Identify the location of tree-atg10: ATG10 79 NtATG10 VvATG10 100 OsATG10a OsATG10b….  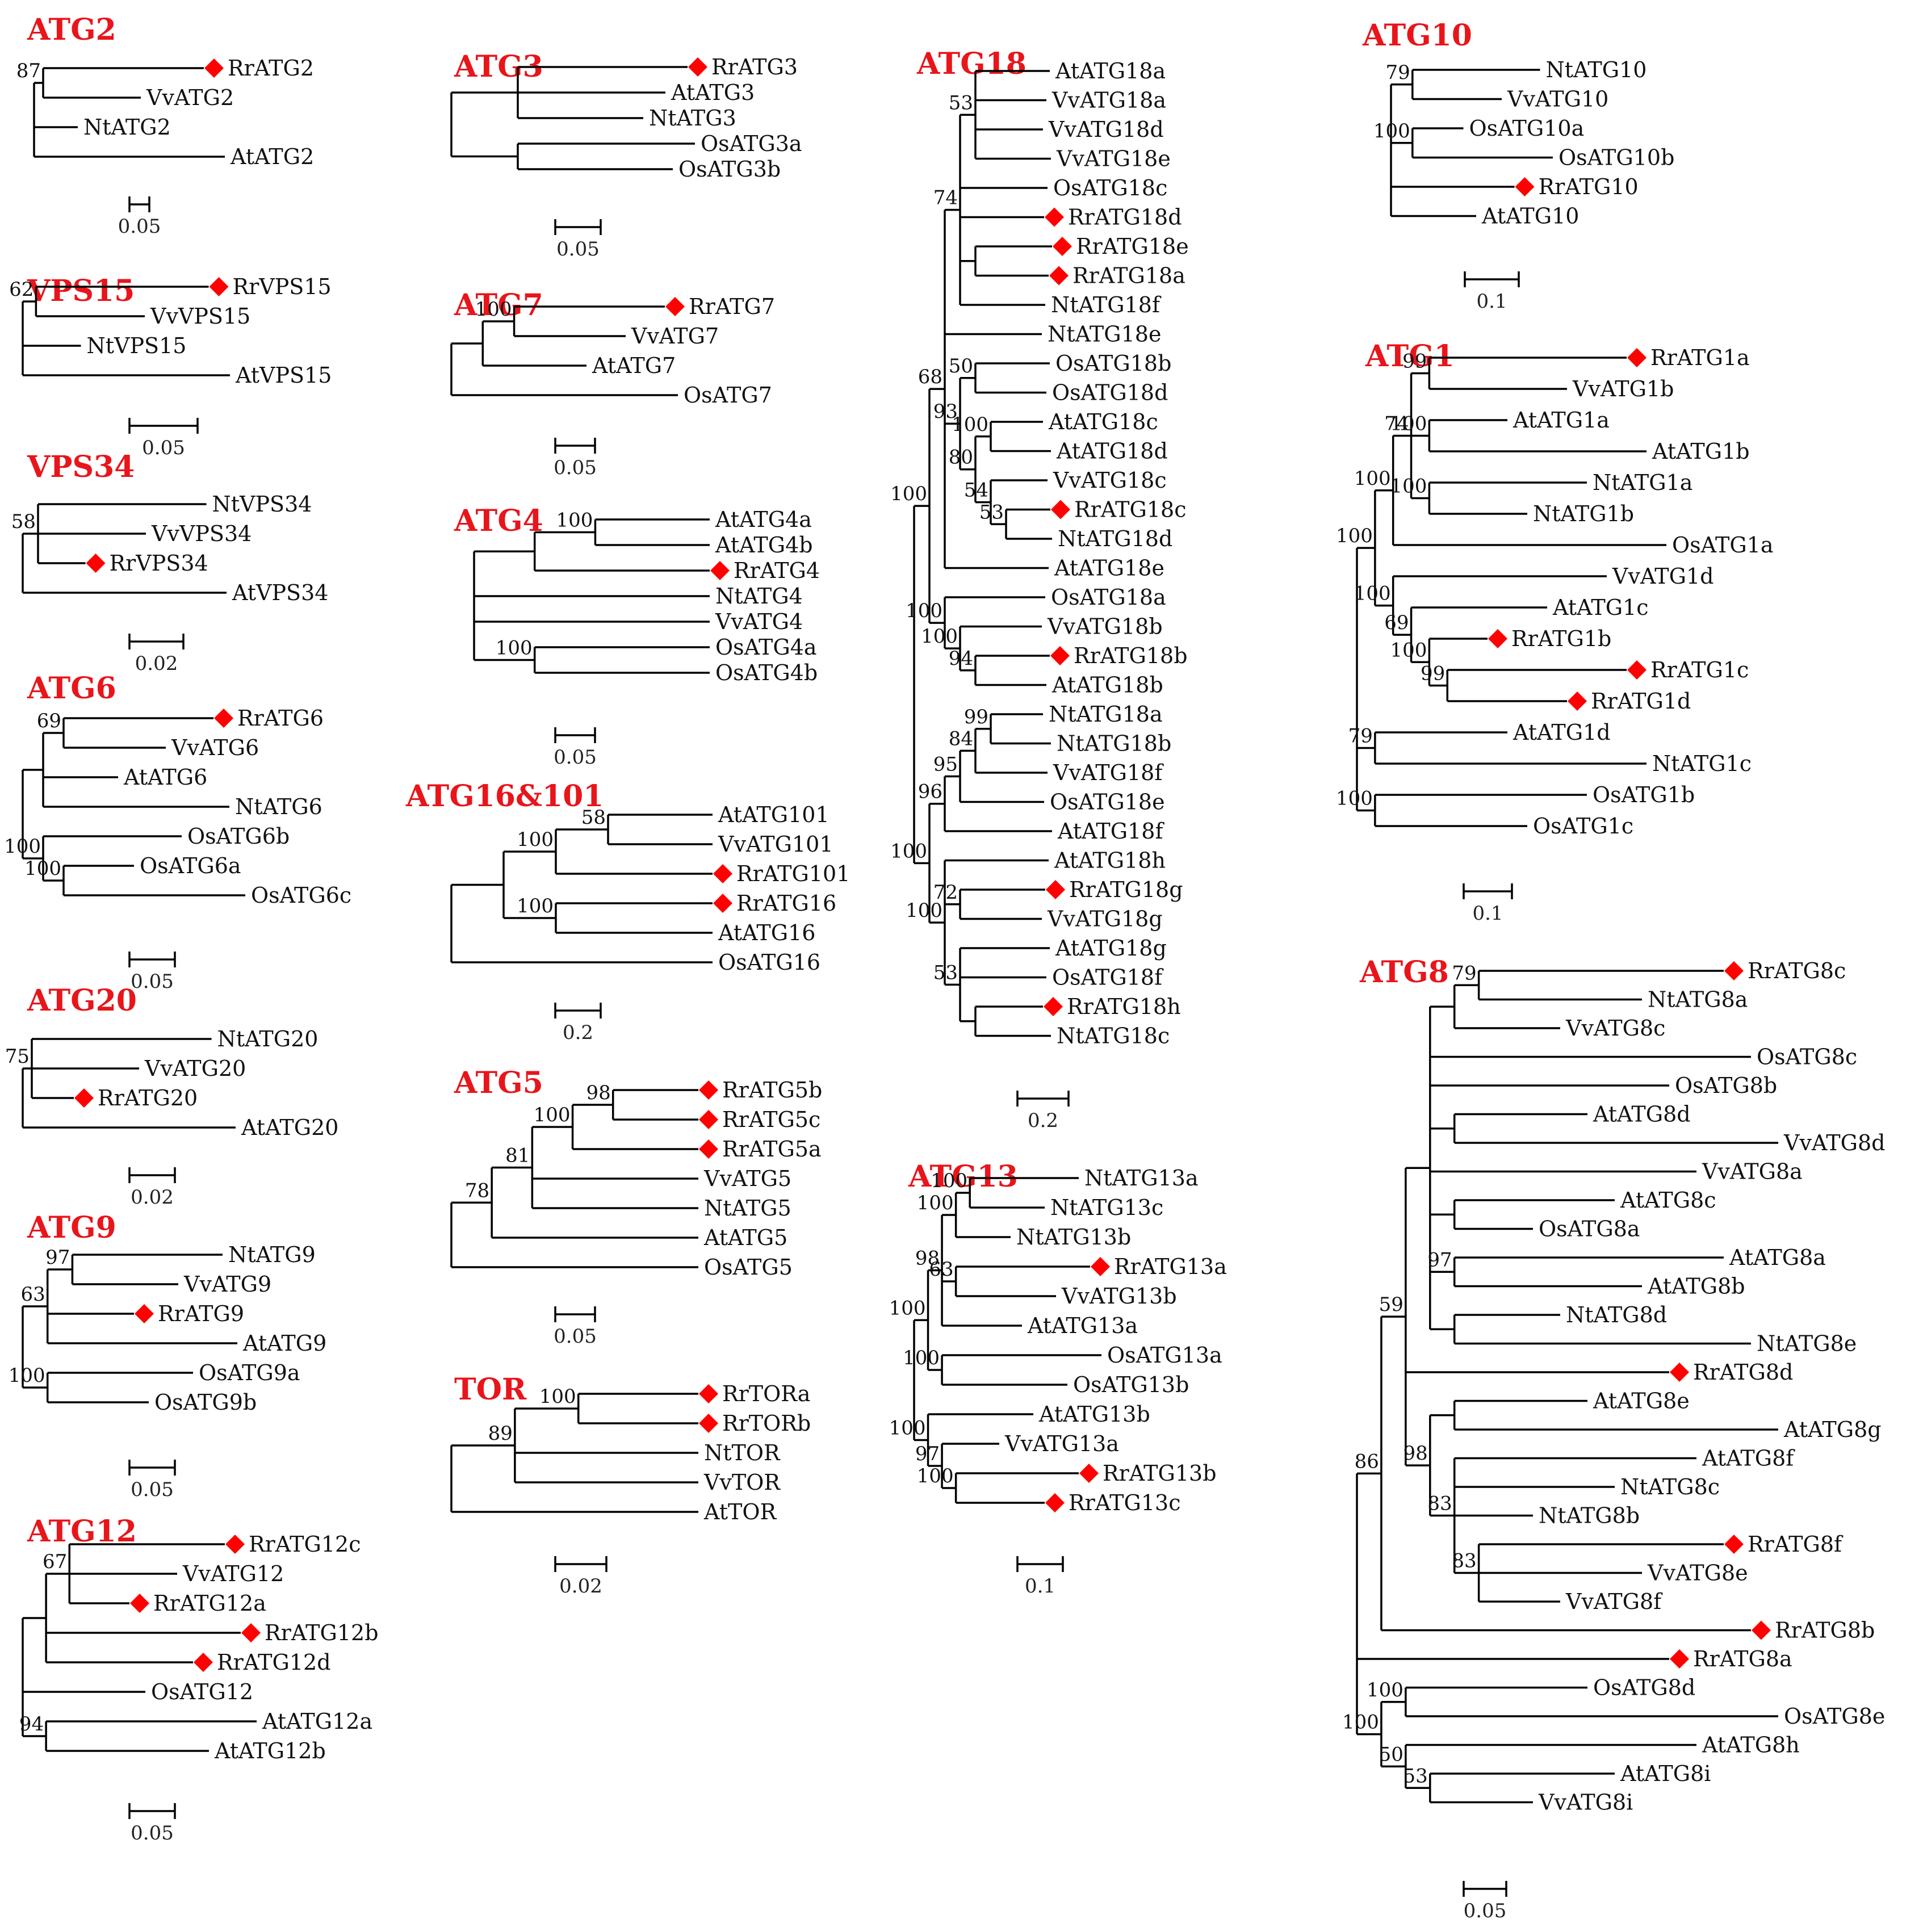
(1518, 165).